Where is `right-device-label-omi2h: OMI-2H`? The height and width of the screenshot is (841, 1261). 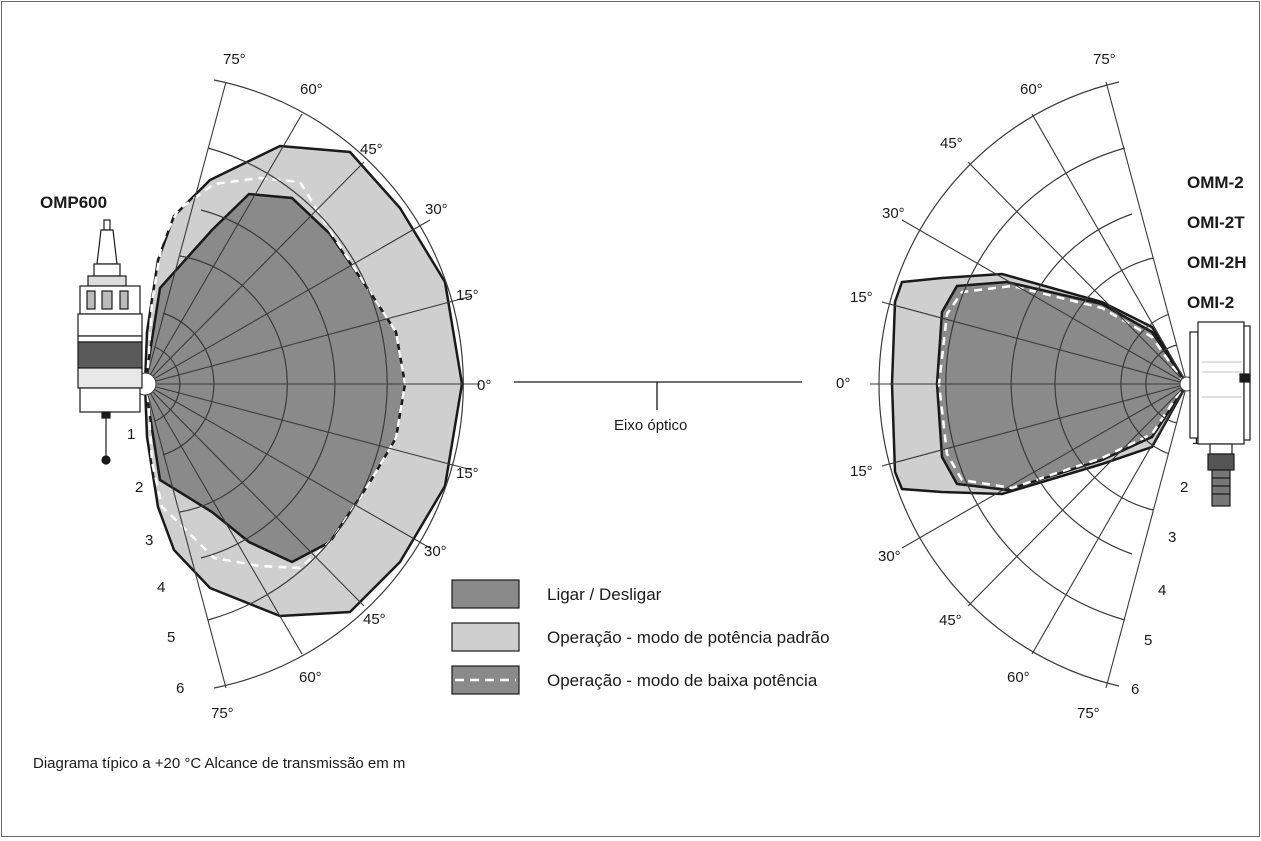
right-device-label-omi2h: OMI-2H is located at coordinates (1217, 262).